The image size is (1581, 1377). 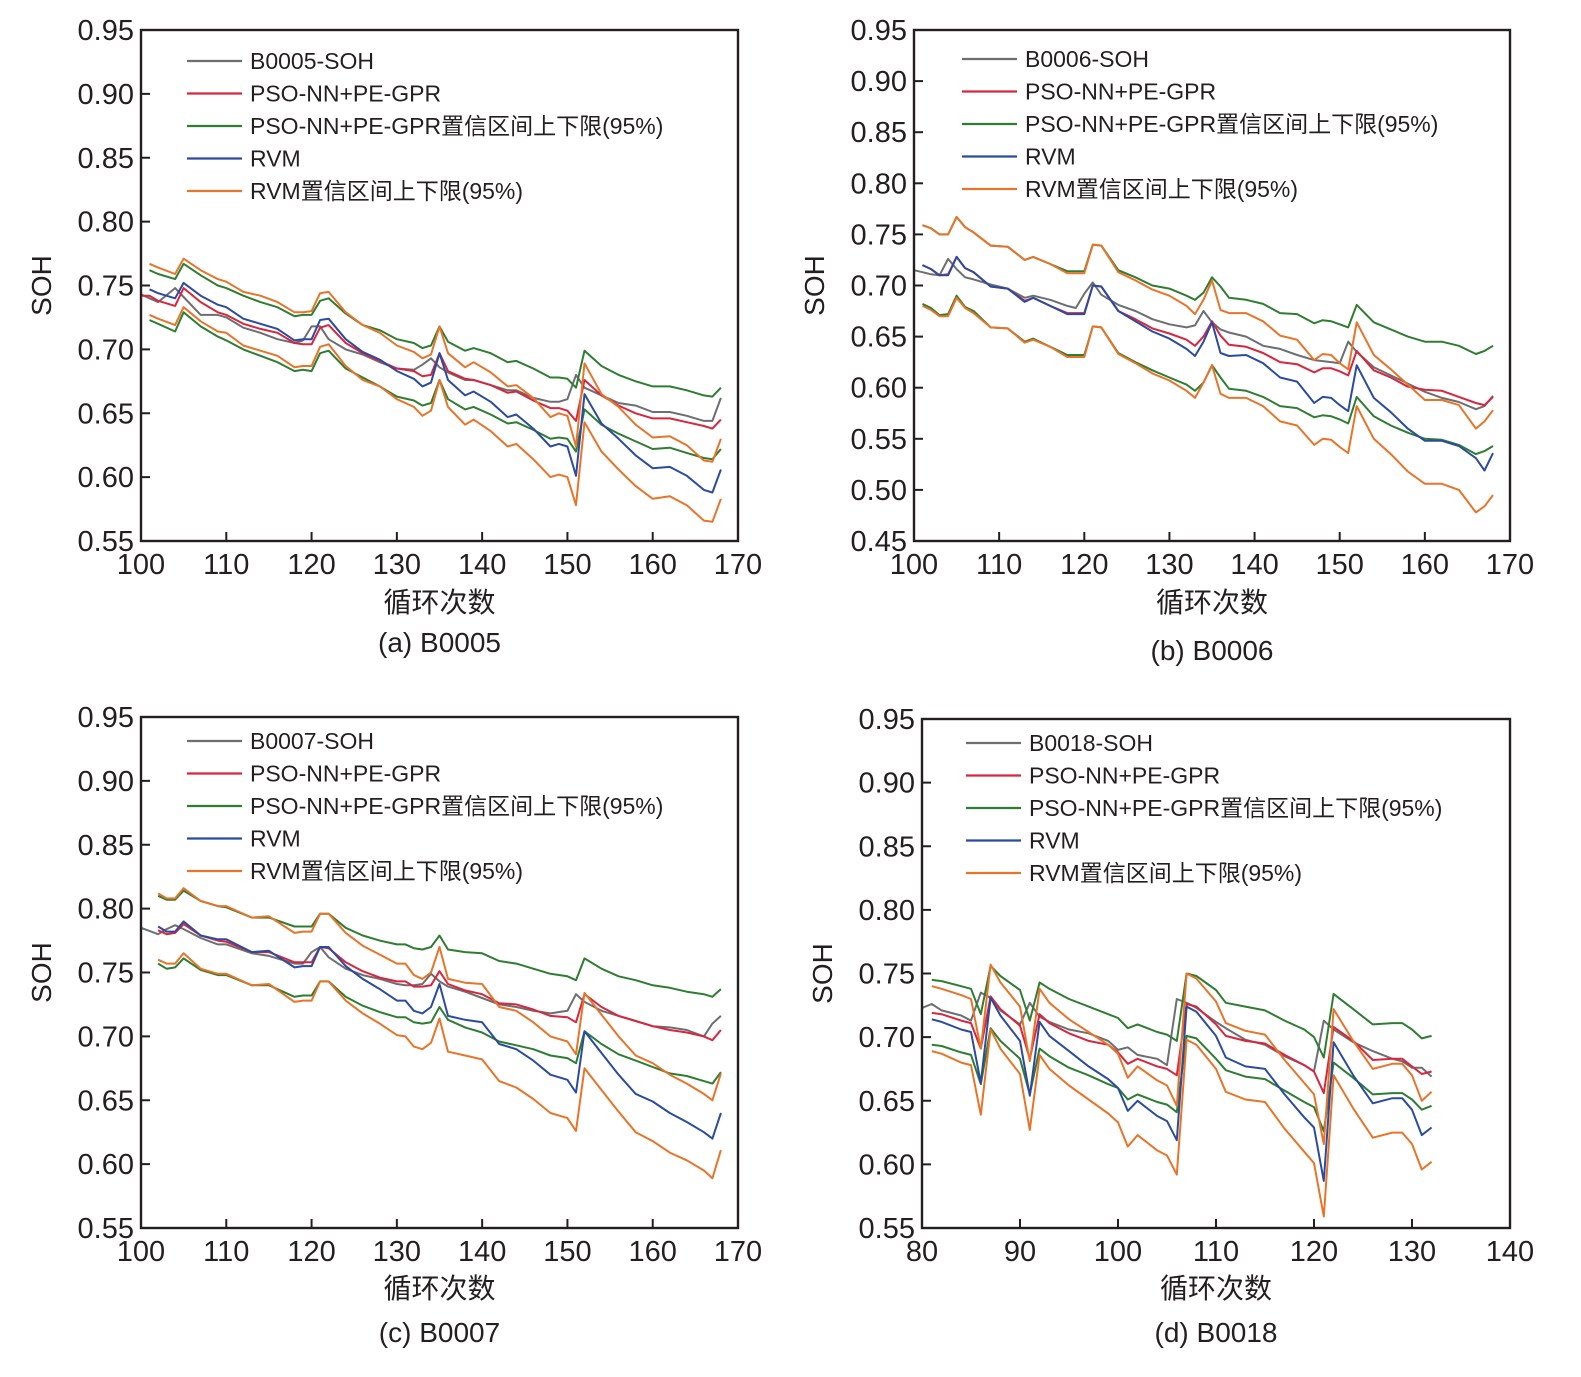 I want to click on legend-item: B0005-SOH, so click(x=280, y=61).